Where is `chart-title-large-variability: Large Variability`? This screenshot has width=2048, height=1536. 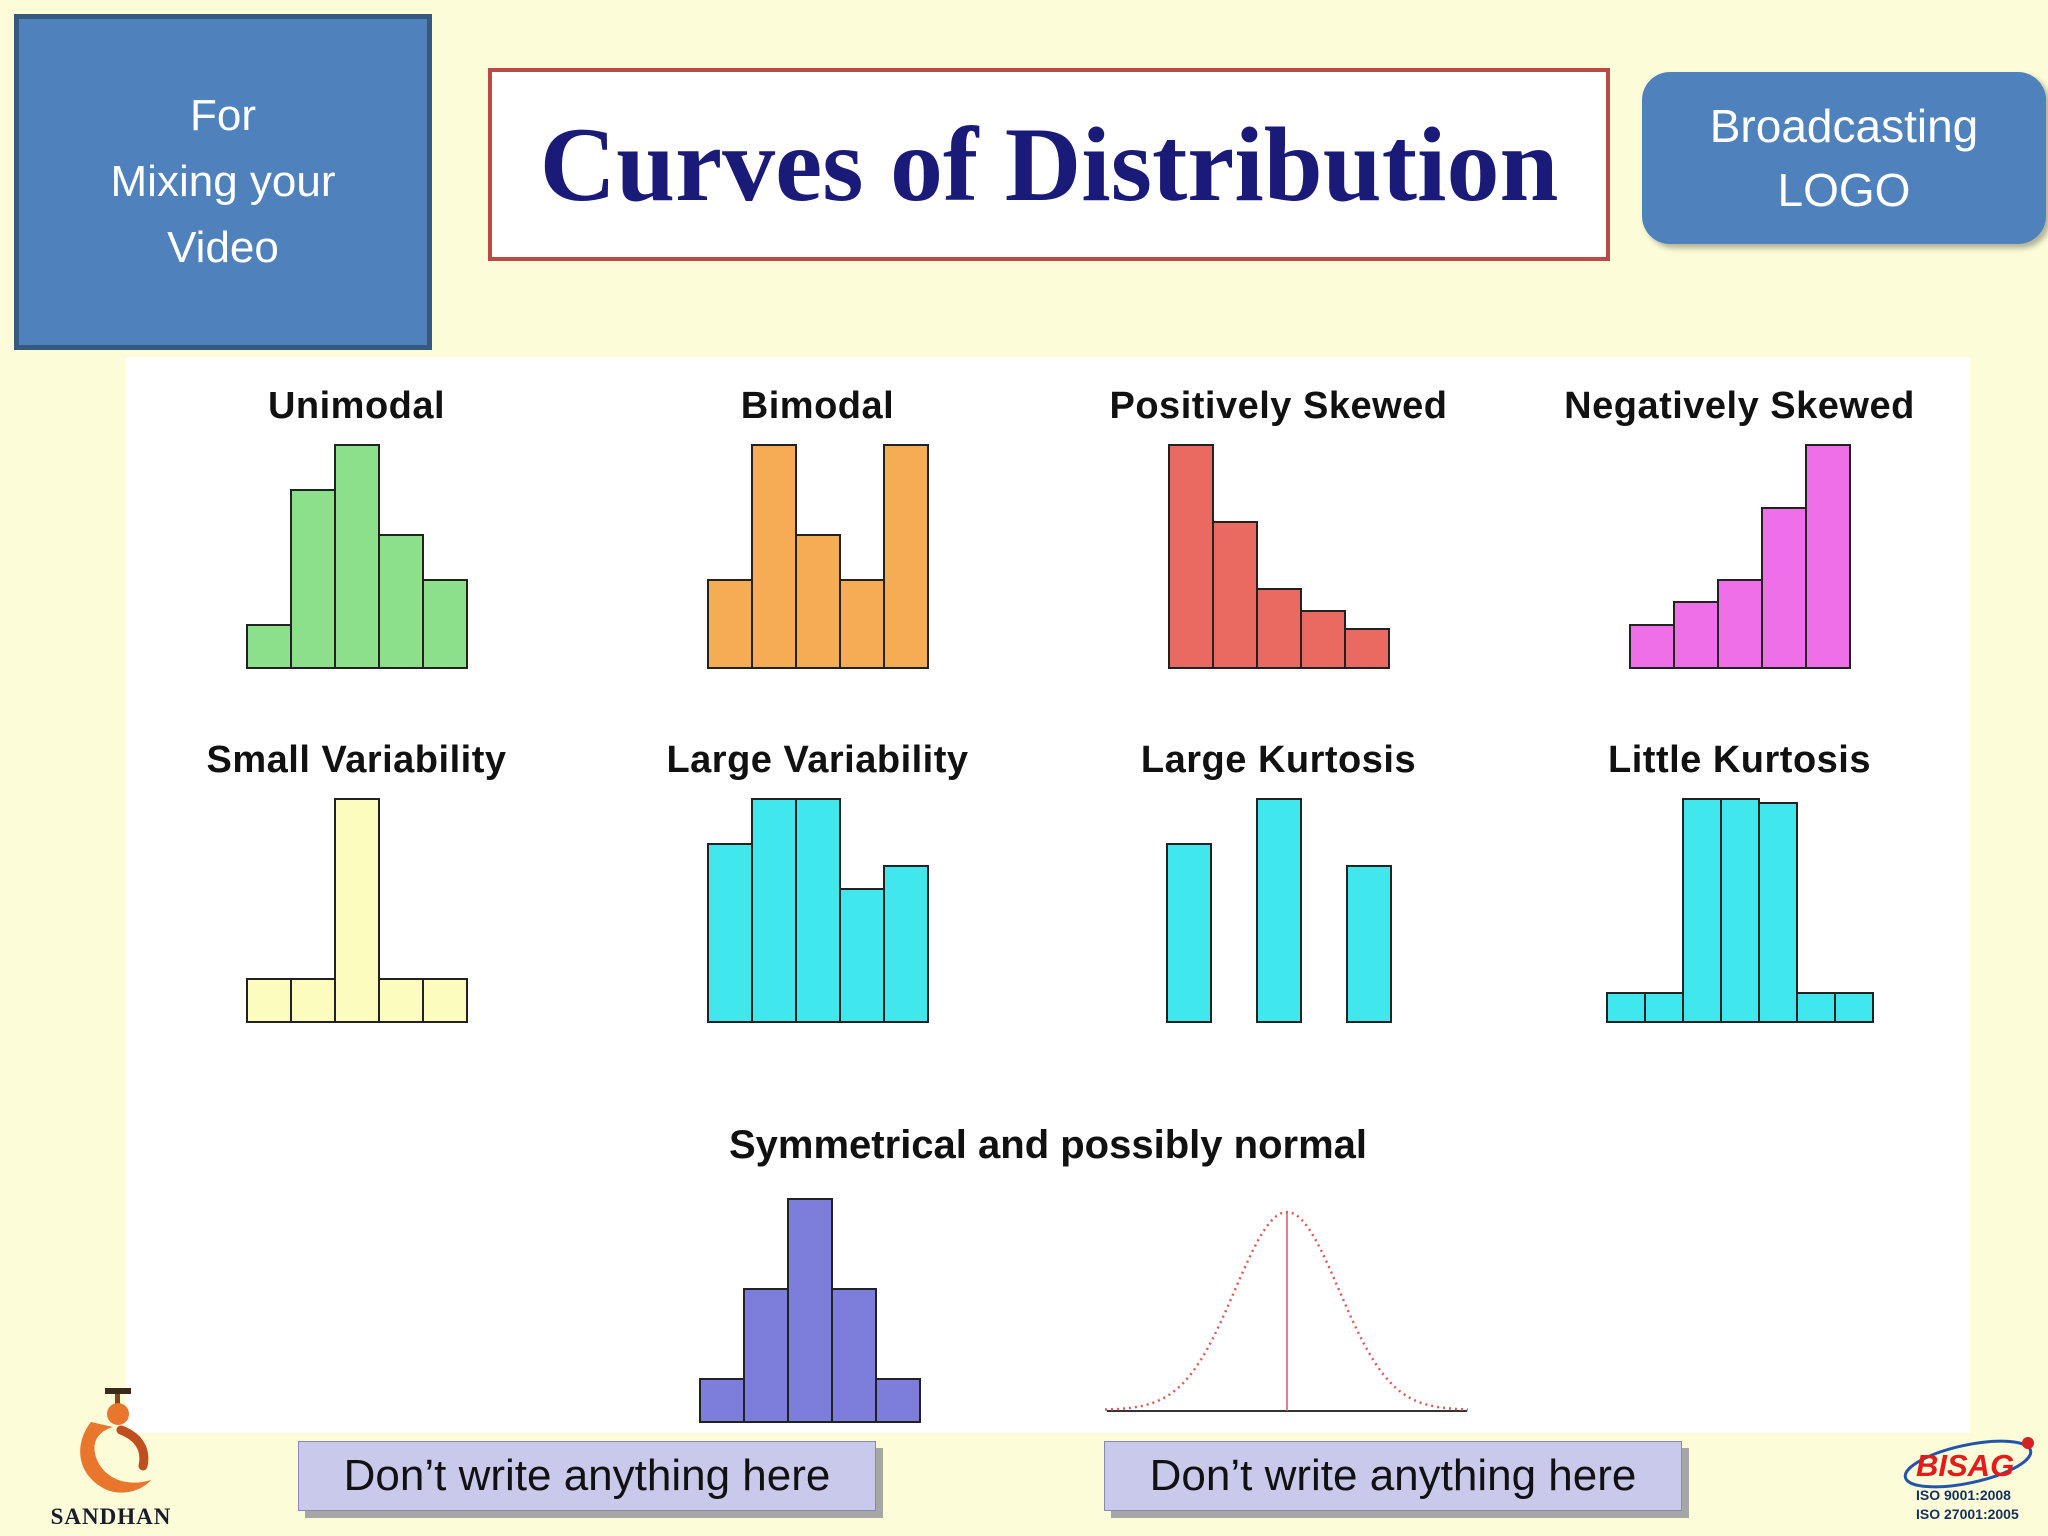 chart-title-large-variability: Large Variability is located at coordinates (817, 760).